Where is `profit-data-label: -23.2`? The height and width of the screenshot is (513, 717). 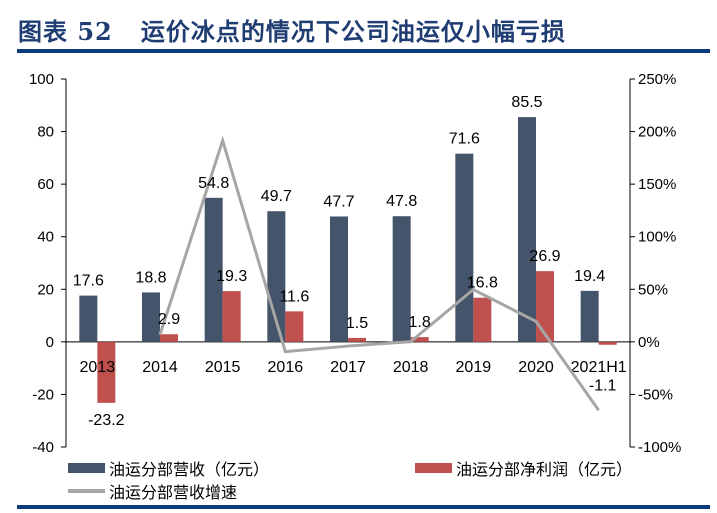 profit-data-label: -23.2 is located at coordinates (106, 420).